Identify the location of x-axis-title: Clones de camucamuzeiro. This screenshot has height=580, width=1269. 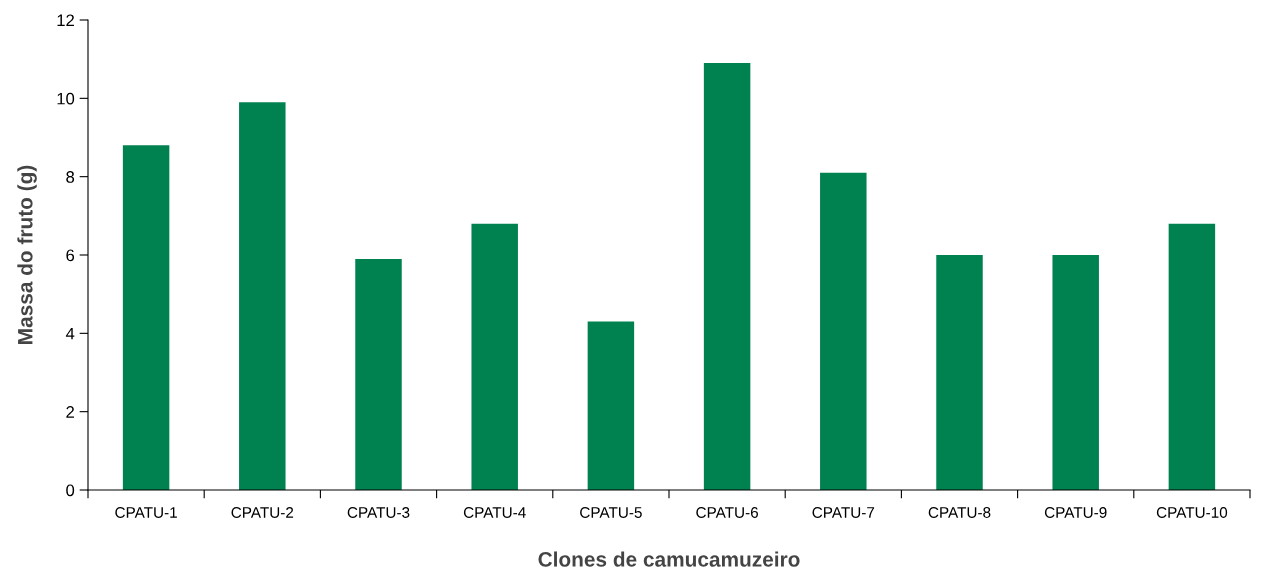
(669, 559).